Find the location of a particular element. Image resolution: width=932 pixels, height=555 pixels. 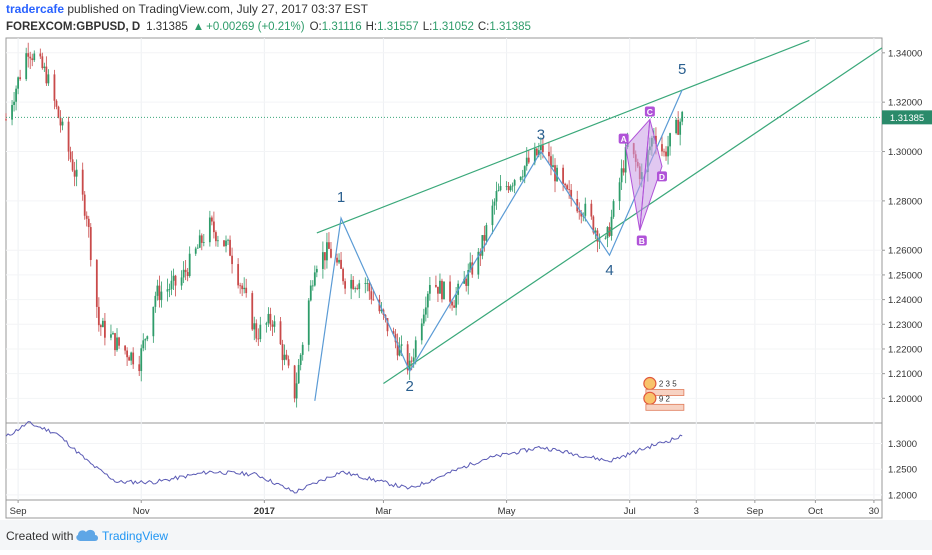

price-tick-label: 1.22000 is located at coordinates (905, 349).